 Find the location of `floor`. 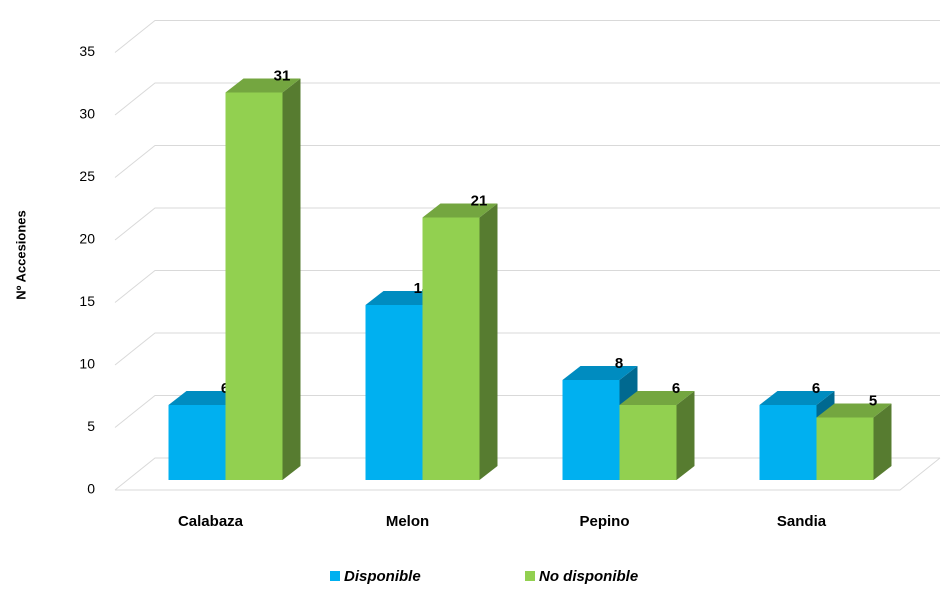

floor is located at coordinates (528, 474).